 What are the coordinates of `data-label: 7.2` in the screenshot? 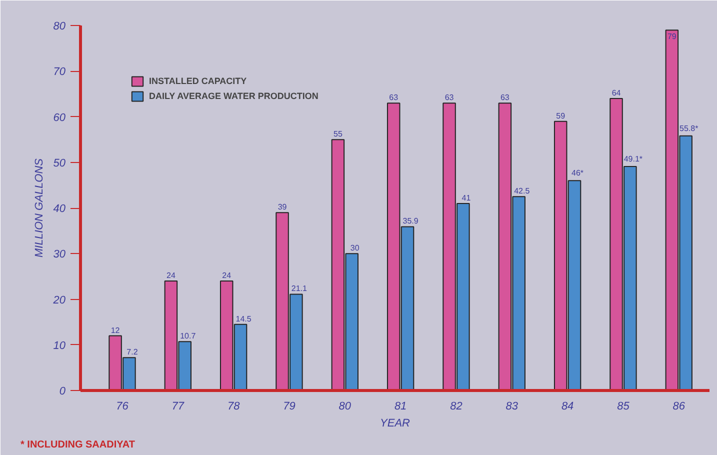 It's located at (132, 352).